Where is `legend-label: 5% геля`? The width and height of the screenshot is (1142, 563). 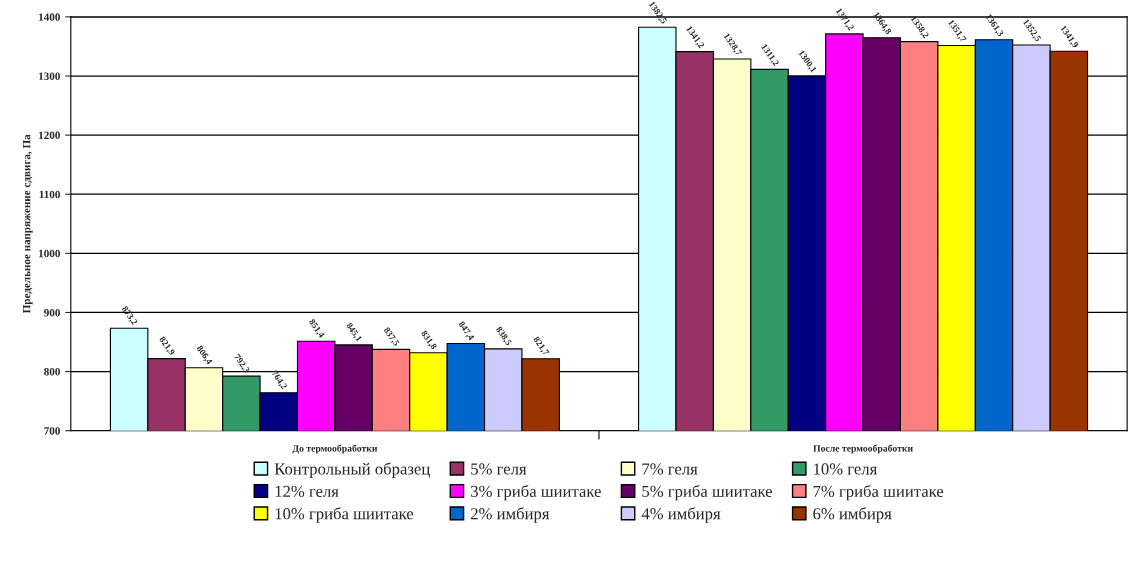
legend-label: 5% геля is located at coordinates (499, 469).